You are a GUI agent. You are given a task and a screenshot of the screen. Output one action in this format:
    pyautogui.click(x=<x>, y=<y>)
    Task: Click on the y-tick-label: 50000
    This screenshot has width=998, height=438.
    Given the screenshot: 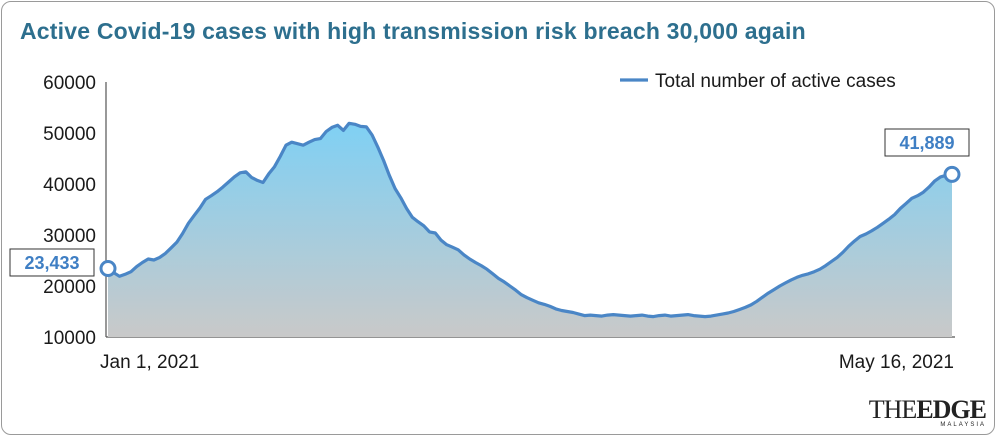 What is the action you would take?
    pyautogui.click(x=69, y=134)
    